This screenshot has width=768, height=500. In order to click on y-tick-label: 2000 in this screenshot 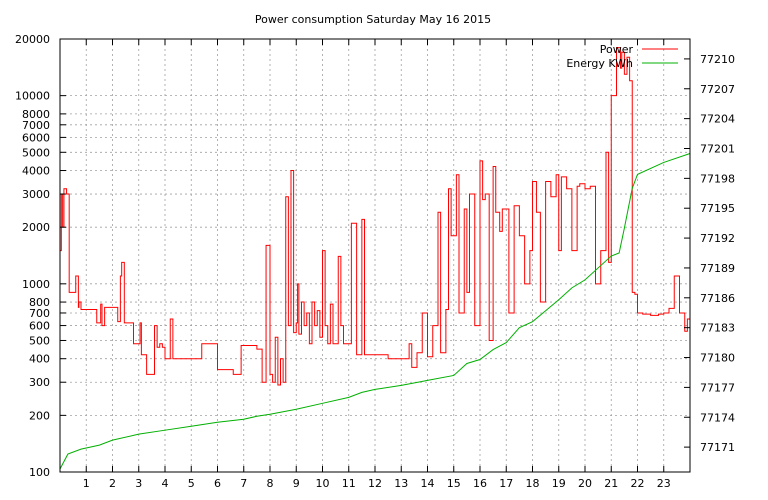, I will do `click(36, 227)`.